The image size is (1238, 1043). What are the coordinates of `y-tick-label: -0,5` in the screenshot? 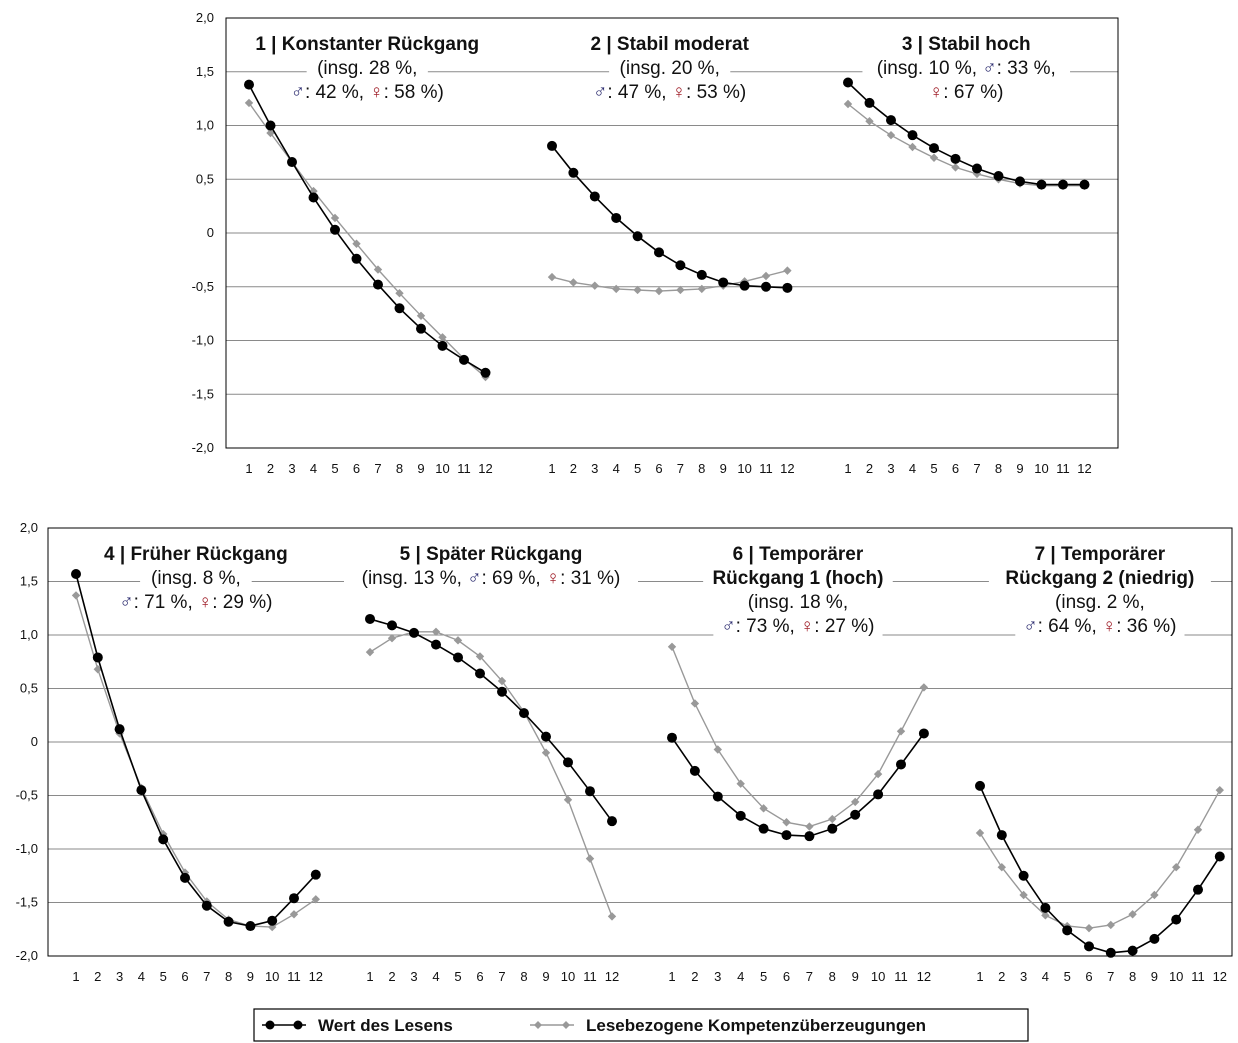 It's located at (203, 286).